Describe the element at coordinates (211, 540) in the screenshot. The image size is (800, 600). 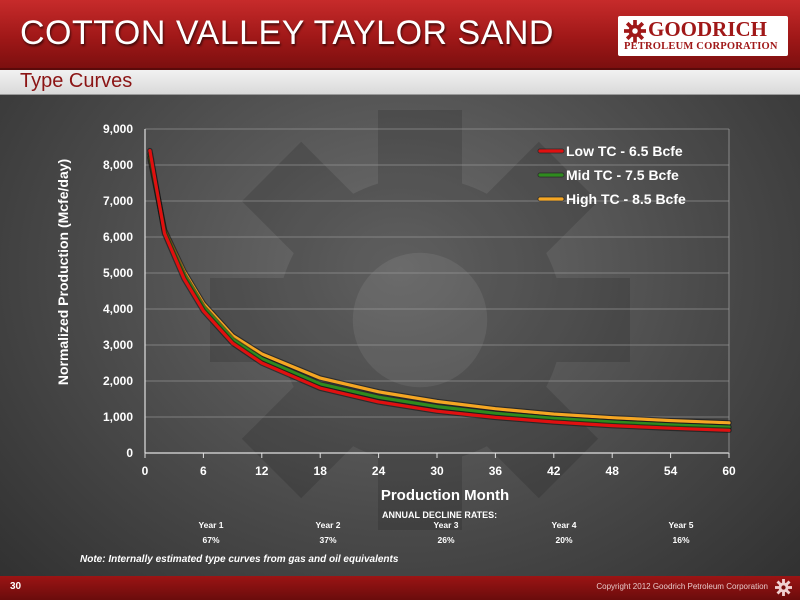
I see `decline-year-rate: 67%` at that location.